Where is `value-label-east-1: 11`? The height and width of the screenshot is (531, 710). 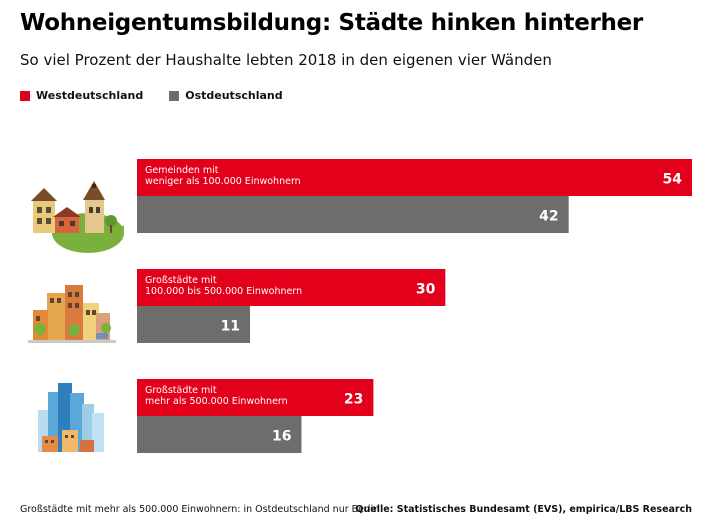
value-label-east-1: 11 is located at coordinates (230, 327).